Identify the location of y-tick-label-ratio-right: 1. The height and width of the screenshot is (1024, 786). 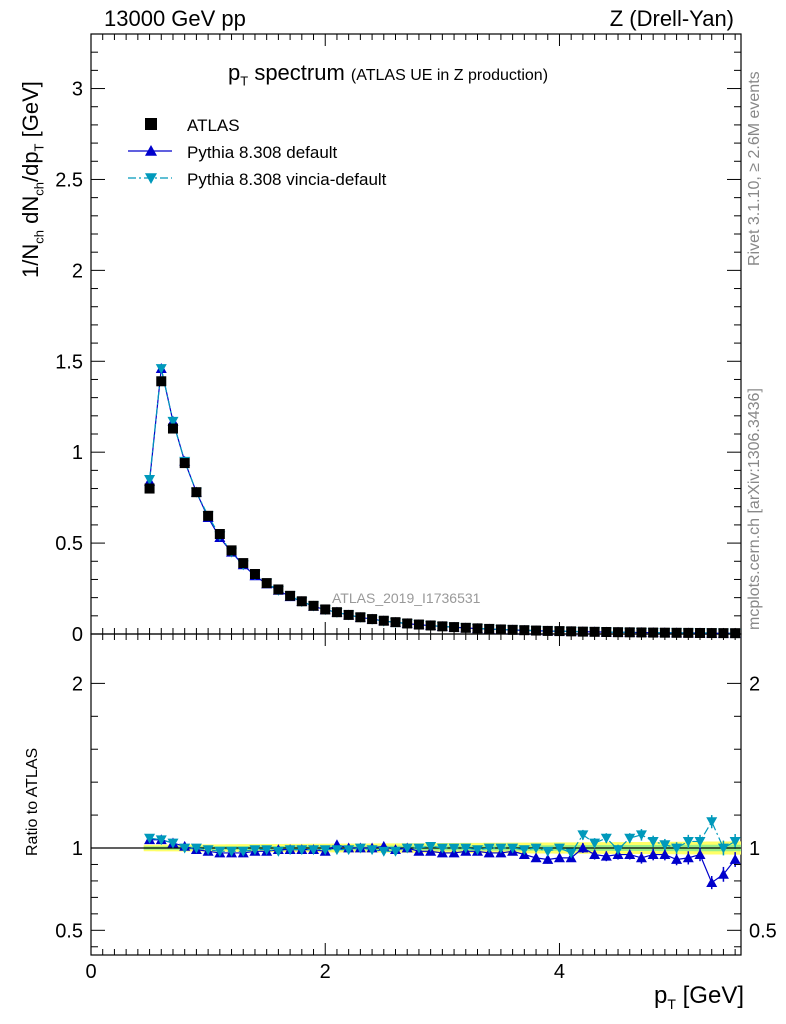
(754, 849).